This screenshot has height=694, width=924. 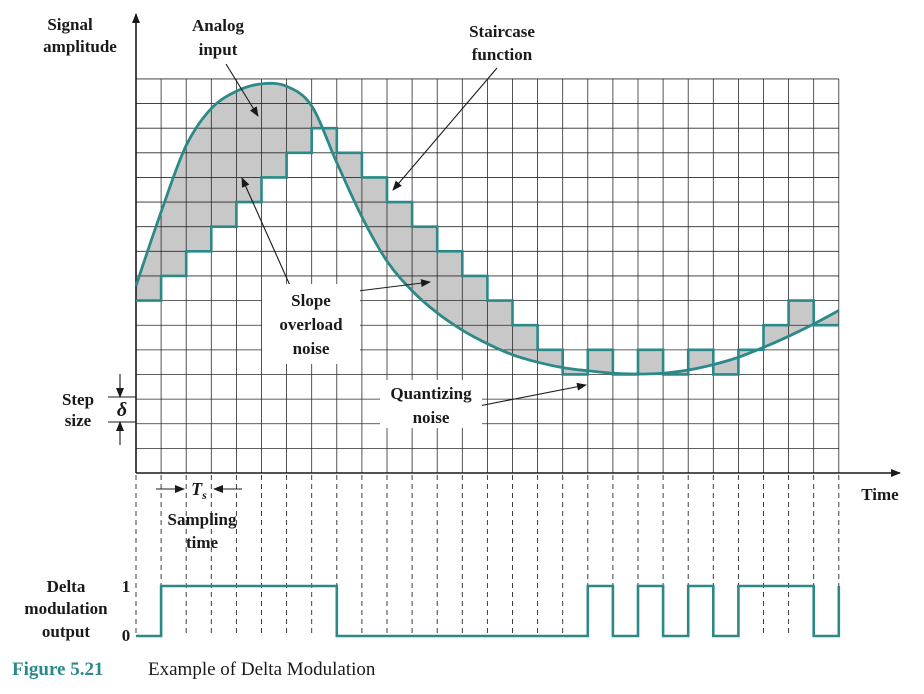 What do you see at coordinates (80, 46) in the screenshot?
I see `signal-amplitude-label-line2: amplitude` at bounding box center [80, 46].